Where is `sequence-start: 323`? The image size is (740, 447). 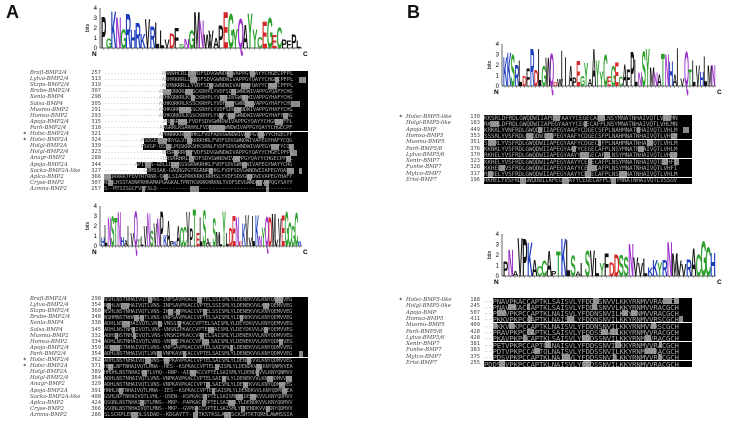 sequence-start: 323 is located at coordinates (475, 161).